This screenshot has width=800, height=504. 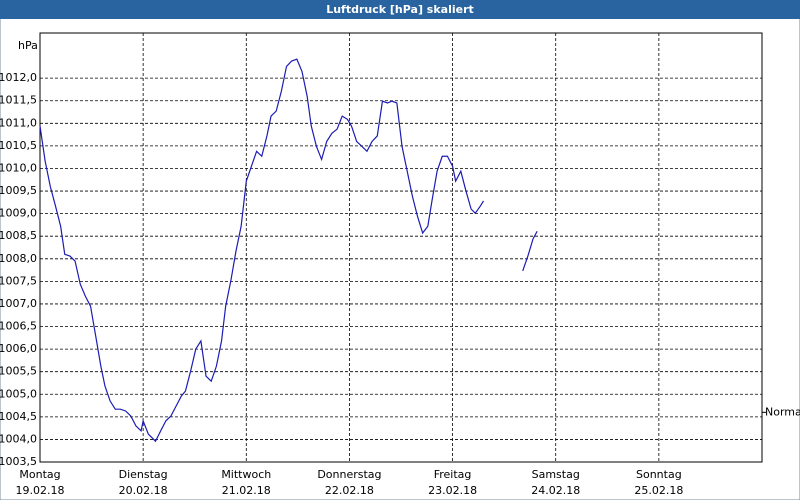 What do you see at coordinates (18, 258) in the screenshot?
I see `y-tick-label: 1008,0` at bounding box center [18, 258].